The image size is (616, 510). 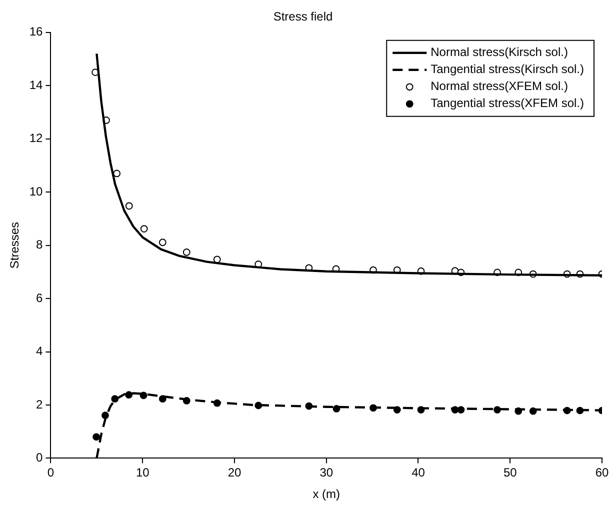 What do you see at coordinates (36, 31) in the screenshot?
I see `y-tick-label: 16` at bounding box center [36, 31].